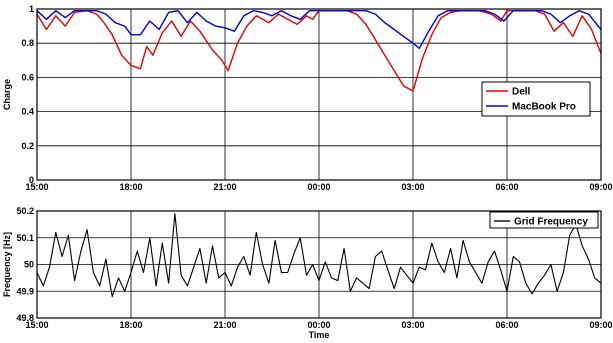 This screenshot has width=613, height=343. Describe the element at coordinates (31, 9) in the screenshot. I see `charge-y-tick-label: 1` at that location.